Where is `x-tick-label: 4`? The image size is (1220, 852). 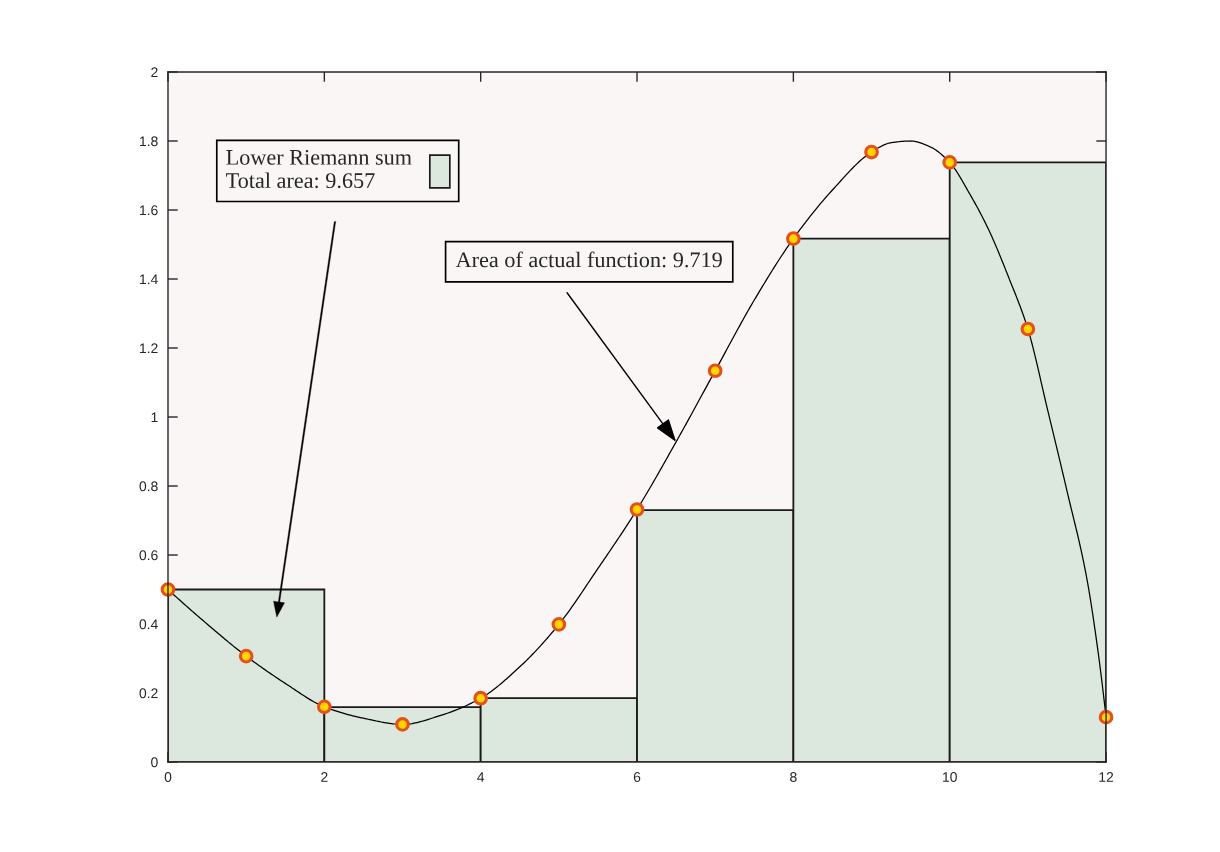
x-tick-label: 4 is located at coordinates (481, 777).